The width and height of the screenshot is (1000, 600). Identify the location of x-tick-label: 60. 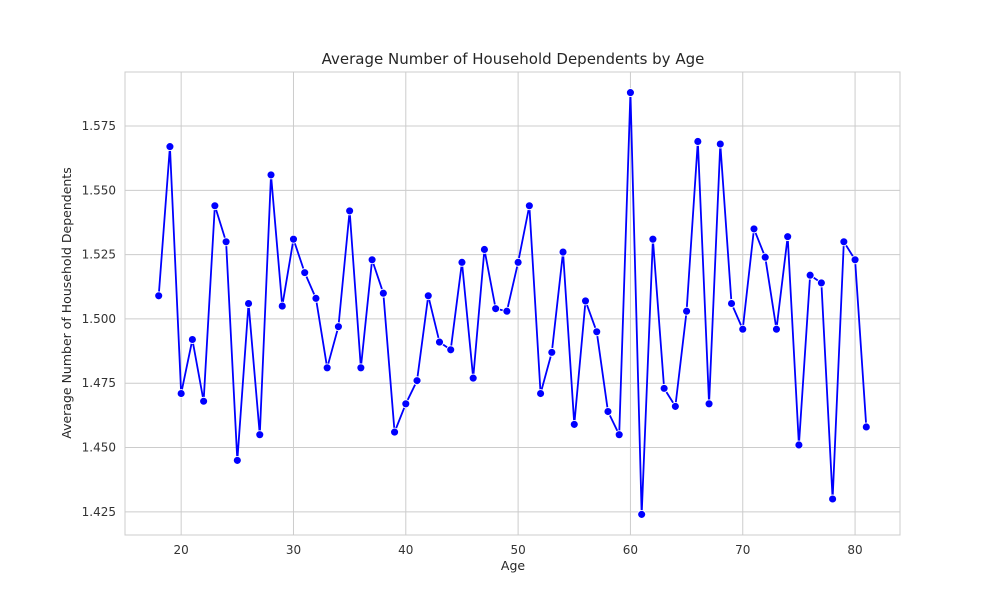
(630, 550).